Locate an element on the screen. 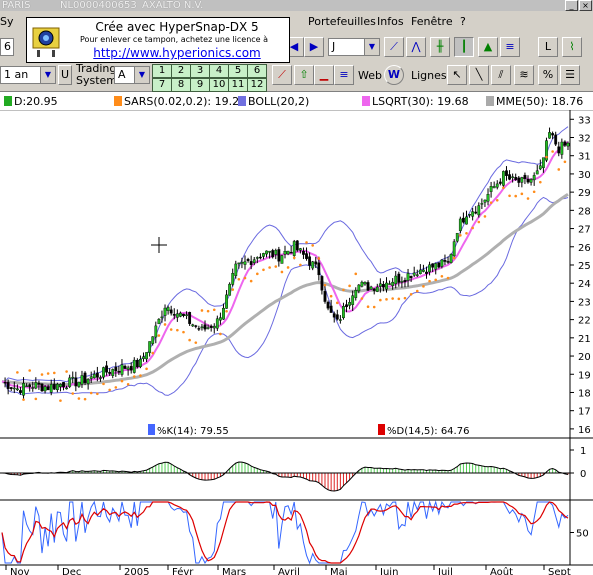 The height and width of the screenshot is (575, 593). system-number-6: 6 is located at coordinates (257, 71).